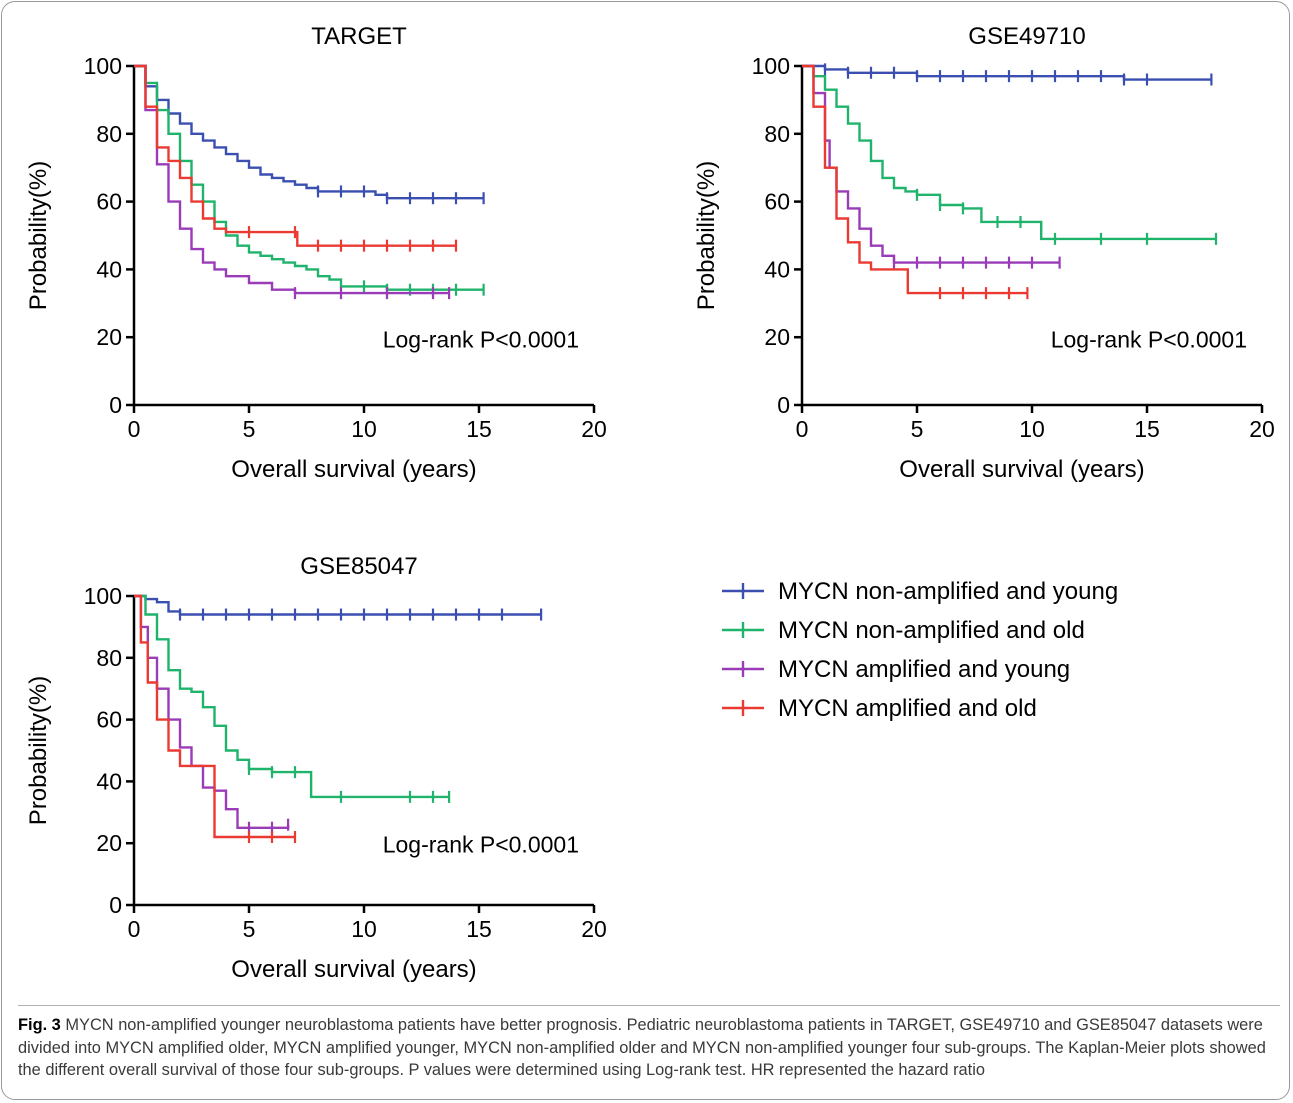 The width and height of the screenshot is (1293, 1103). Describe the element at coordinates (931, 630) in the screenshot. I see `legend-label: MYCN non-amplified and old` at that location.